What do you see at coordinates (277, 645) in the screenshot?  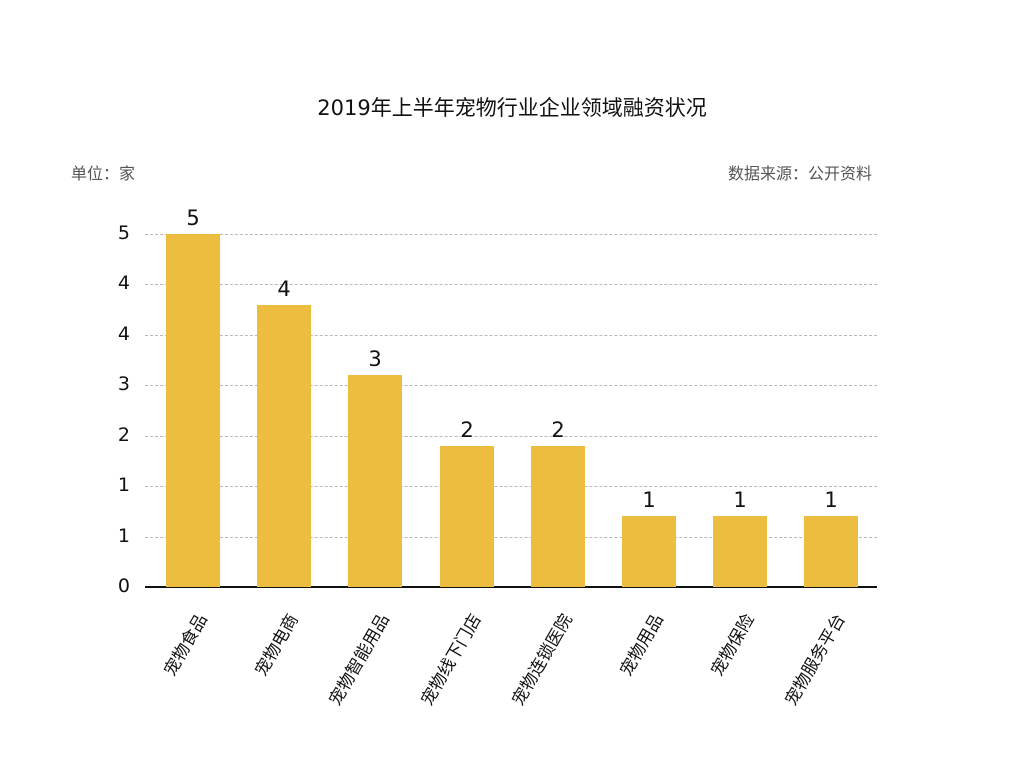 I see `x-category-label: 宠物电商` at bounding box center [277, 645].